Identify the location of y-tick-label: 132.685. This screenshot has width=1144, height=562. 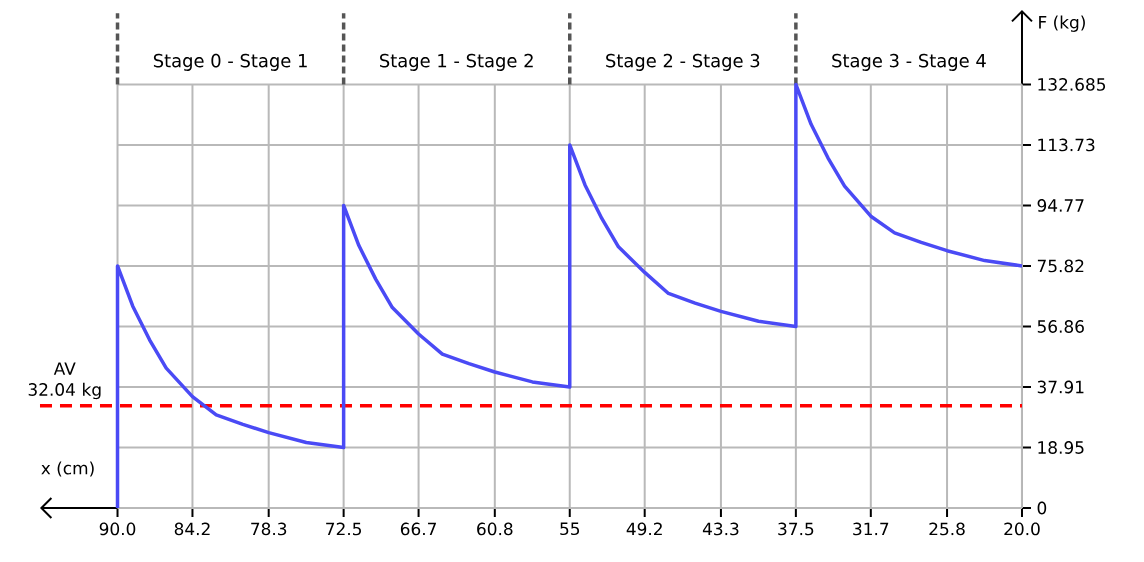
(1072, 84).